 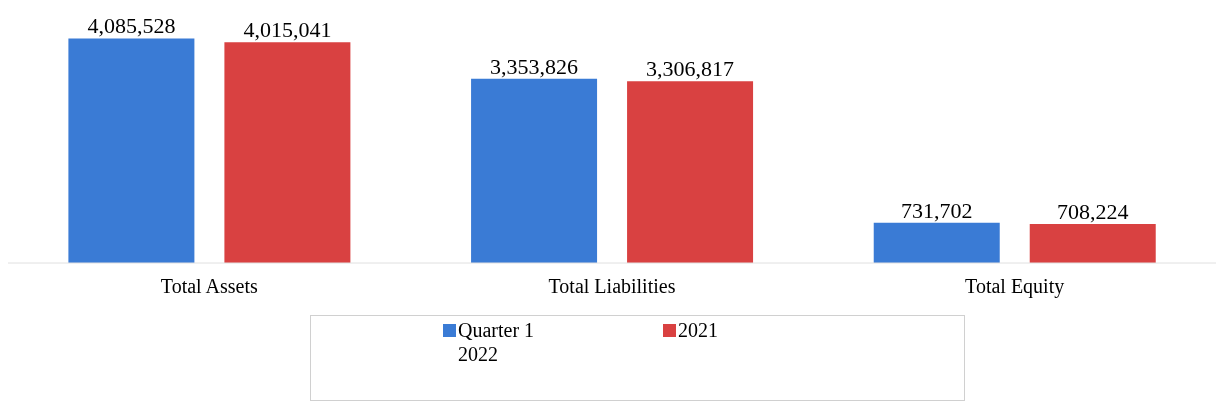 What do you see at coordinates (131, 26) in the screenshot?
I see `data-label: 4,085,528` at bounding box center [131, 26].